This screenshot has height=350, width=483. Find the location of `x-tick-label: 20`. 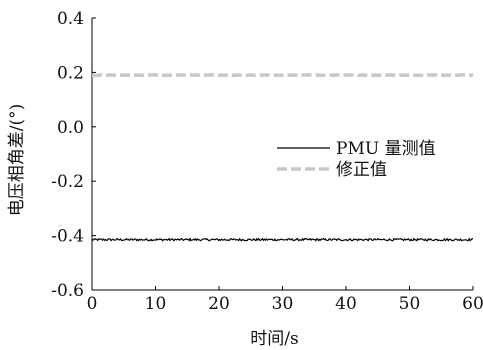

x-tick-label: 20 is located at coordinates (219, 304).